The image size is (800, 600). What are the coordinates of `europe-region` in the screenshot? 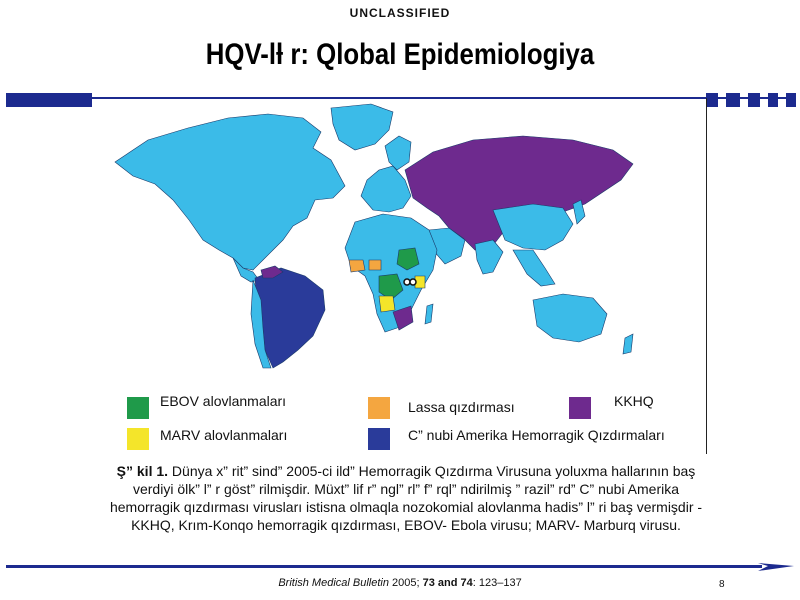 It's located at (386, 189).